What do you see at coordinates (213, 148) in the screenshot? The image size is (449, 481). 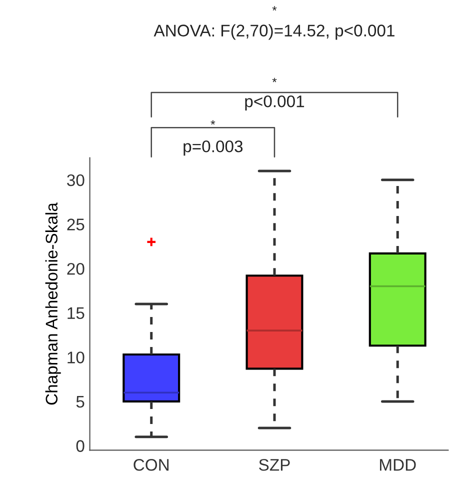 I see `text: p=0.003` at bounding box center [213, 148].